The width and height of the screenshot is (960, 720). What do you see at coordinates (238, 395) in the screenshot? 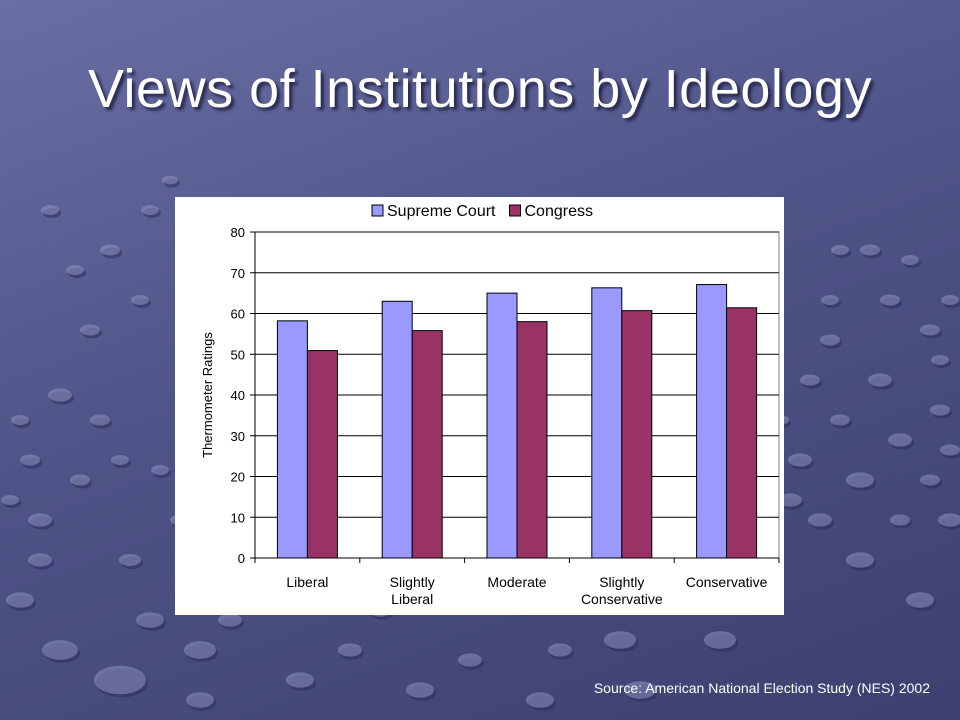
I see `y-tick-label: 40` at bounding box center [238, 395].